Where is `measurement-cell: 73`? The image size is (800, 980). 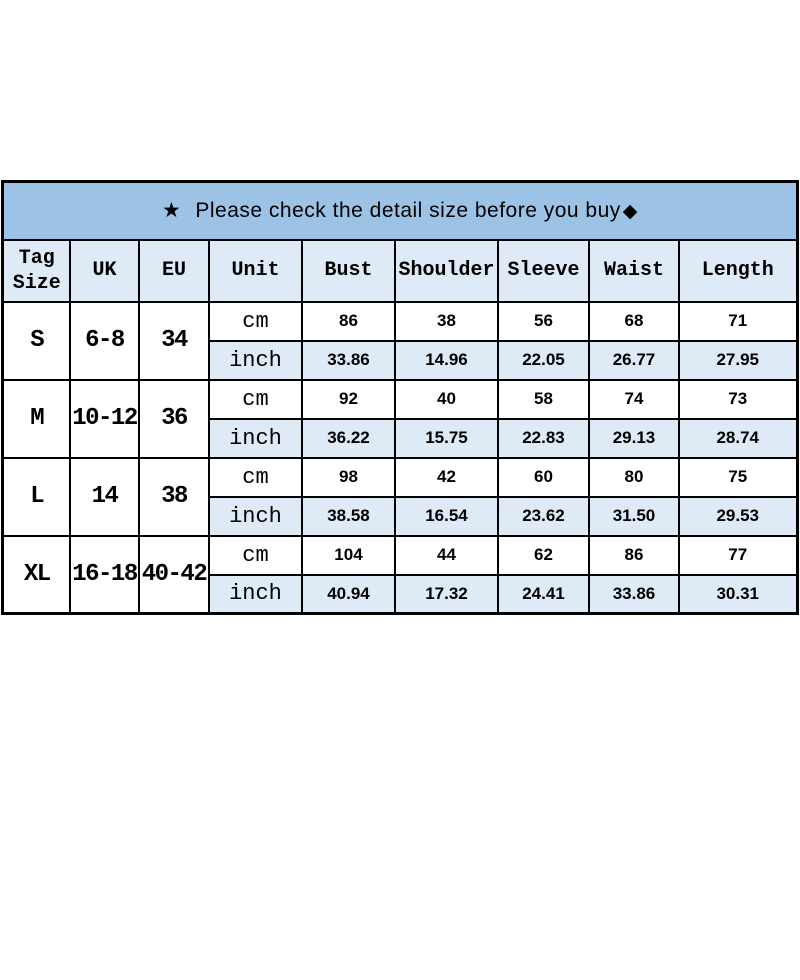 measurement-cell: 73 is located at coordinates (738, 399).